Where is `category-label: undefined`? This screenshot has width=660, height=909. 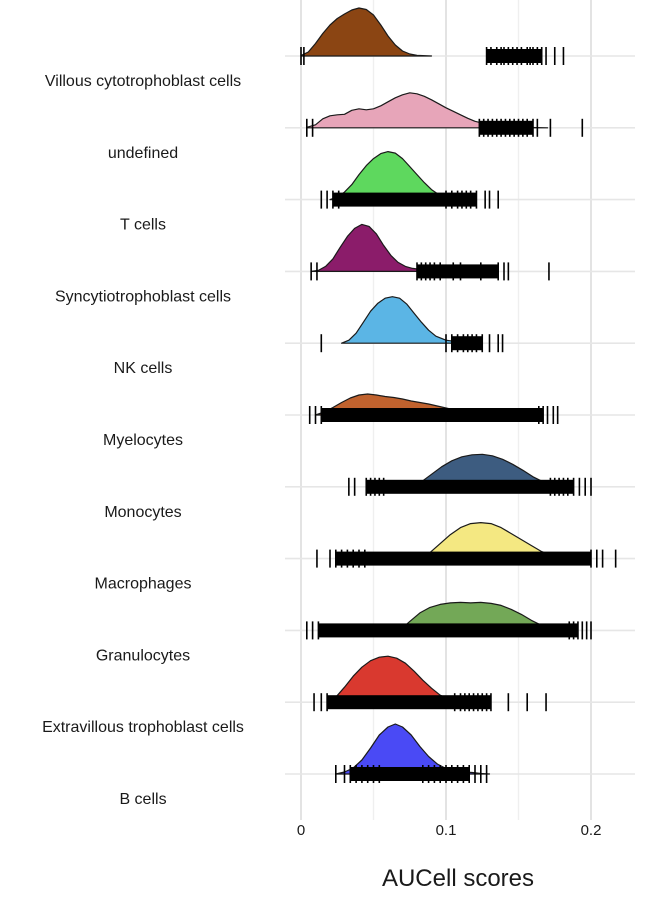 category-label: undefined is located at coordinates (143, 153).